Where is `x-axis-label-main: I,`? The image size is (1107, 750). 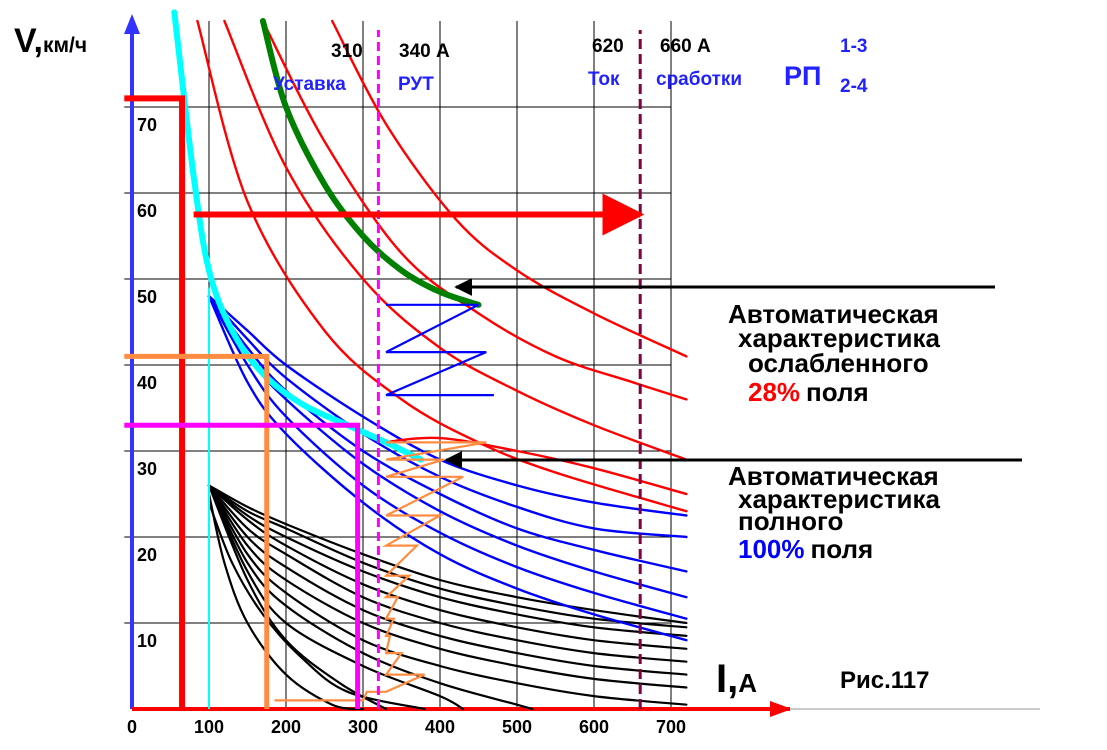 x-axis-label-main: I, is located at coordinates (727, 679).